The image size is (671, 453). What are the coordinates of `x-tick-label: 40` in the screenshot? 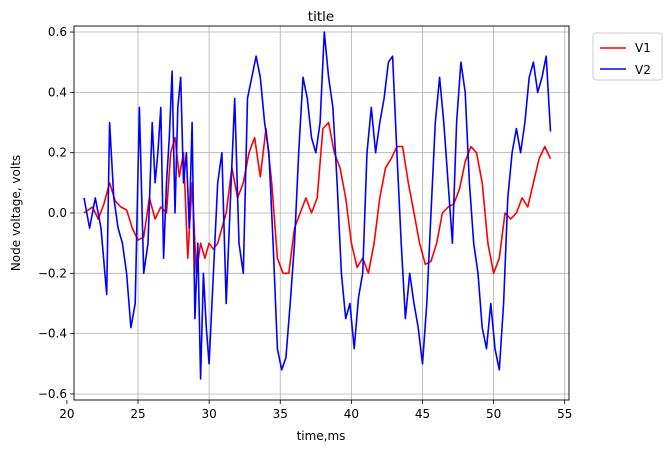 It's located at (351, 414).